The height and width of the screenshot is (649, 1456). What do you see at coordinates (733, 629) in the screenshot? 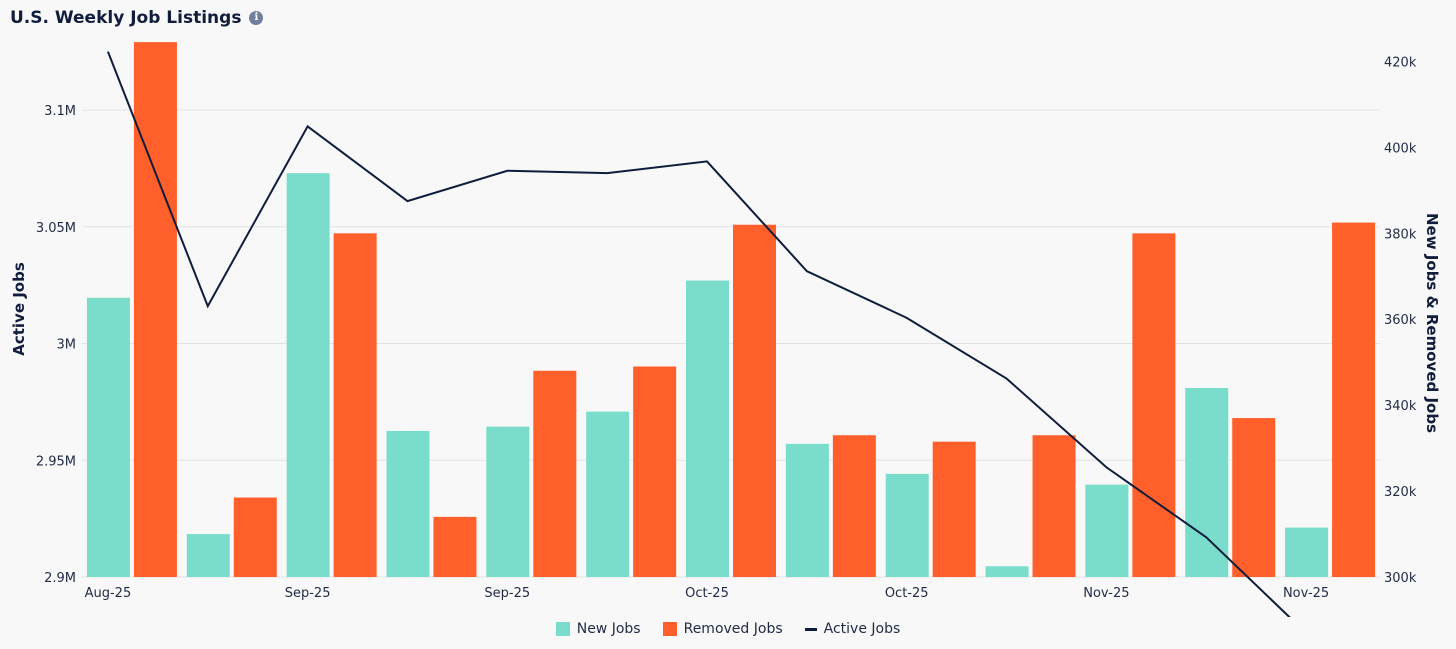
I see `legend-label-removed-jobs: Removed Jobs` at bounding box center [733, 629].